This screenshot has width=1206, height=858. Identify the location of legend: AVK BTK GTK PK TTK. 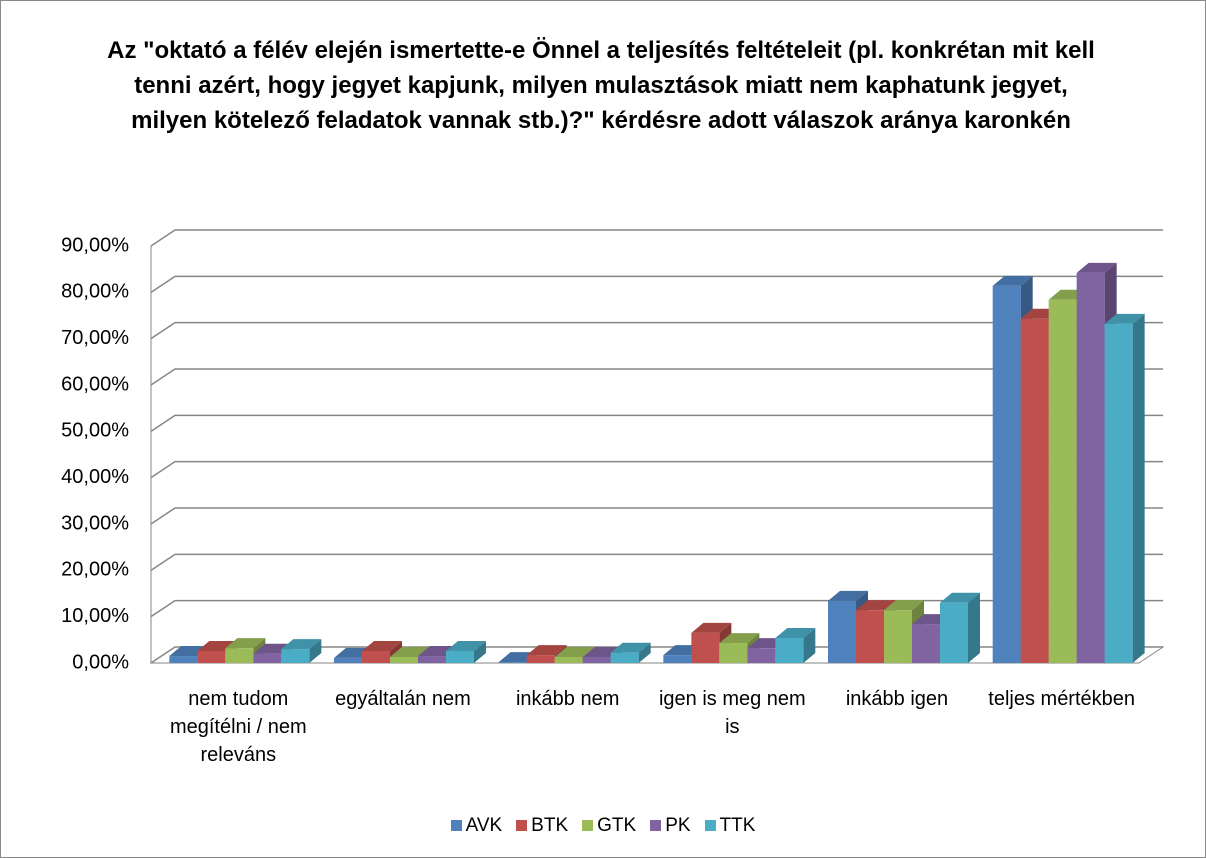
(603, 826).